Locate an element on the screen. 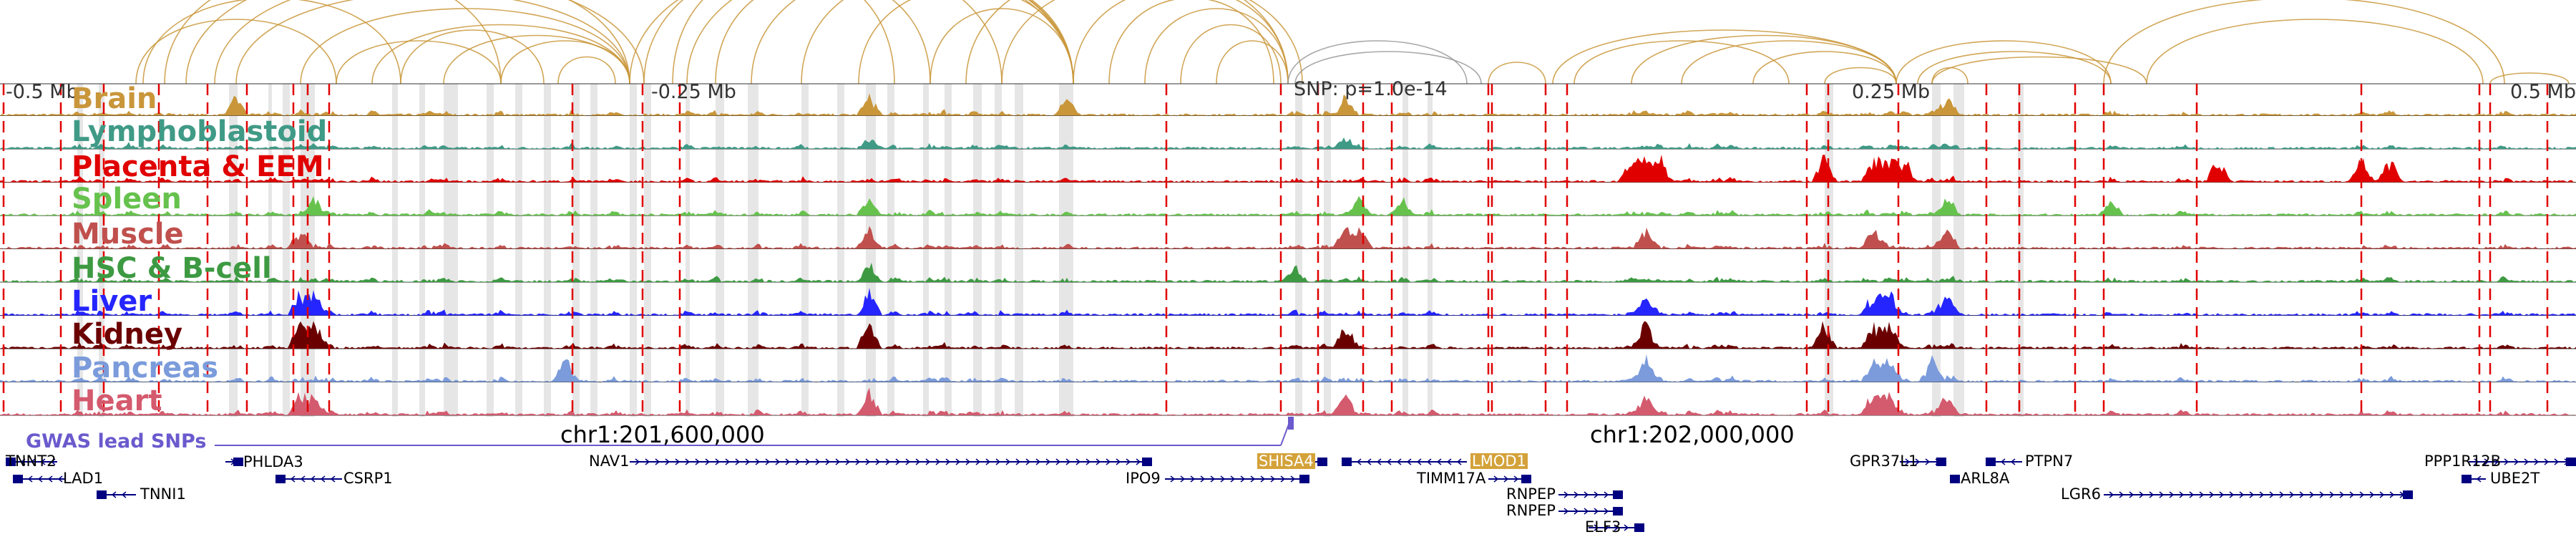 The image size is (2576, 537). gene-label-csrp1: CSRP1 is located at coordinates (368, 478).